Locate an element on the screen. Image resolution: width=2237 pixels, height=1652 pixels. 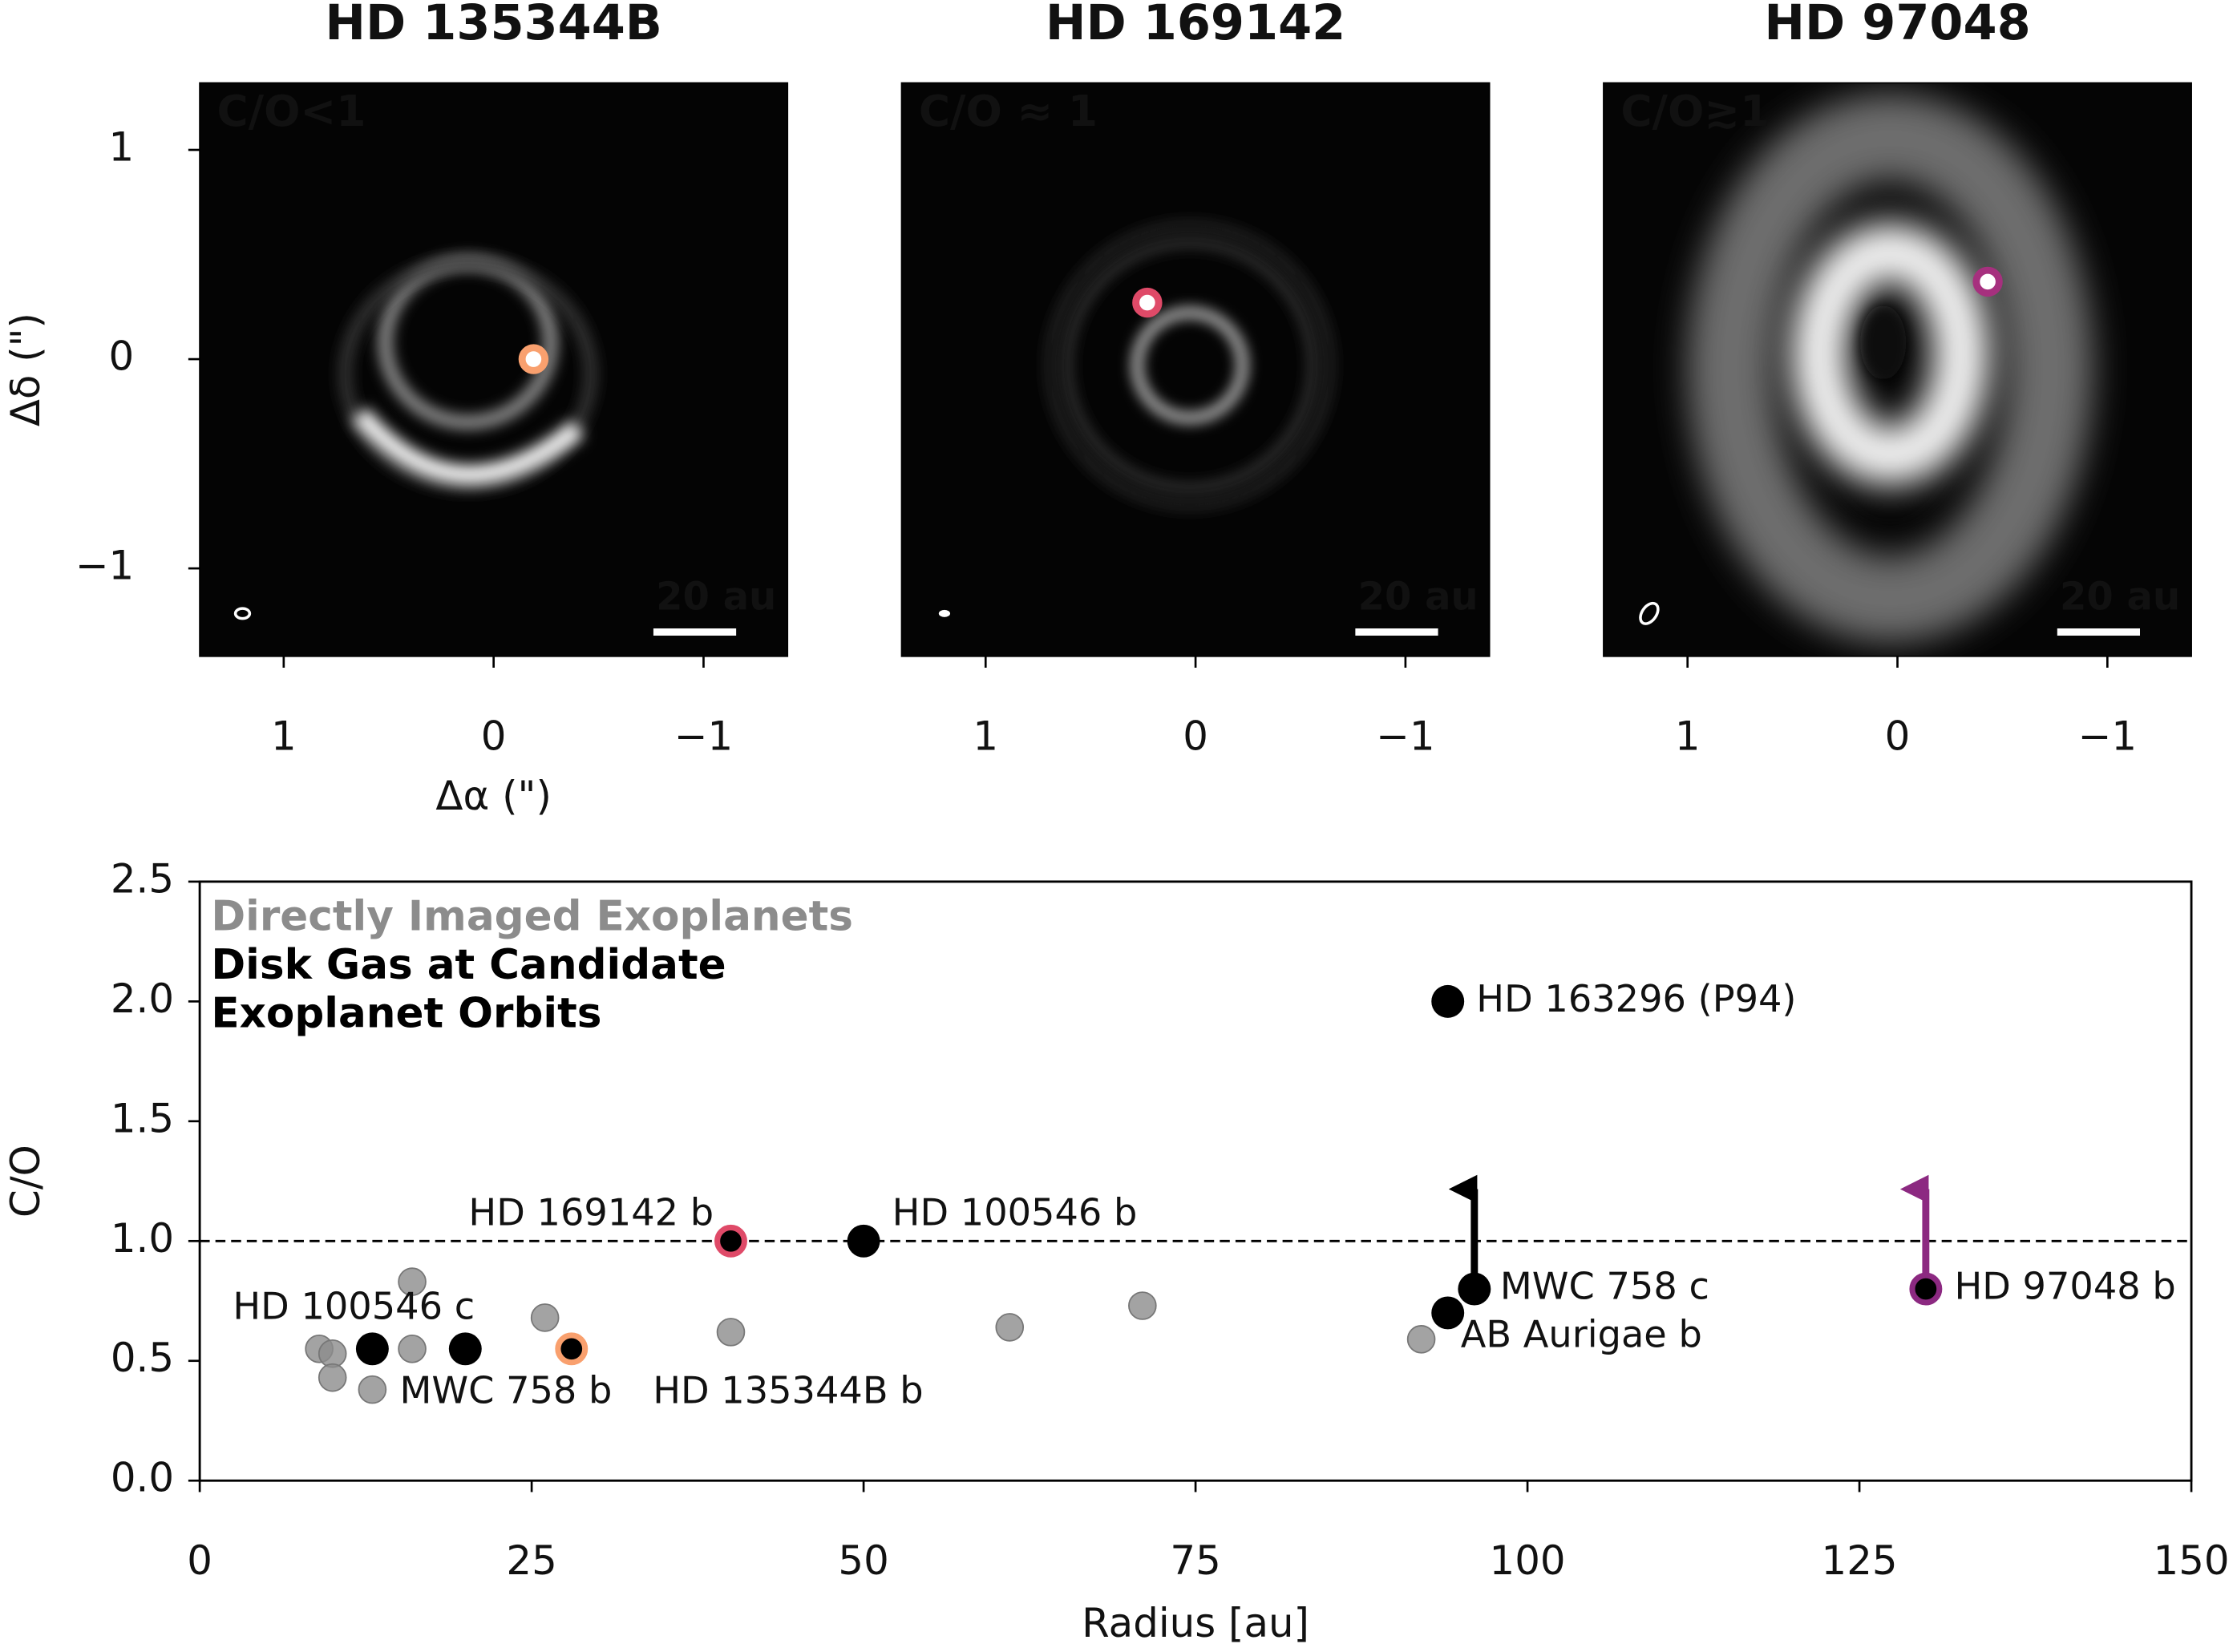
x-tick-label: 25 is located at coordinates (531, 1560).